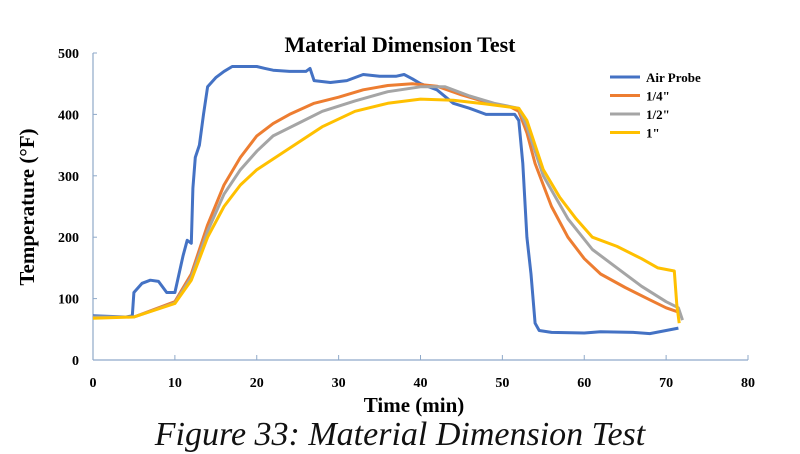 This screenshot has width=800, height=454. What do you see at coordinates (658, 114) in the screenshot?
I see `legend-label: 1/2"` at bounding box center [658, 114].